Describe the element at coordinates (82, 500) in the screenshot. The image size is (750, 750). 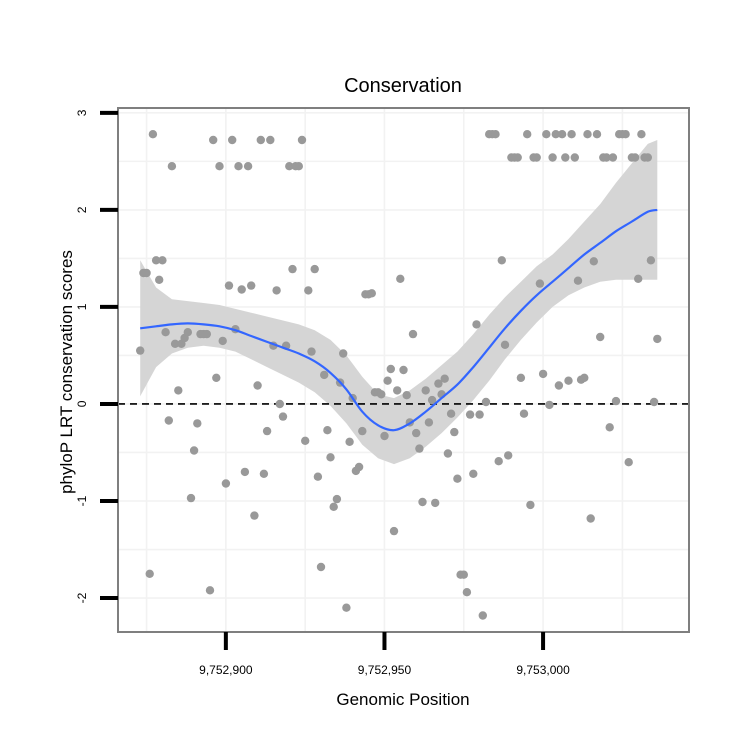
I see `y-tick-label: -1` at that location.